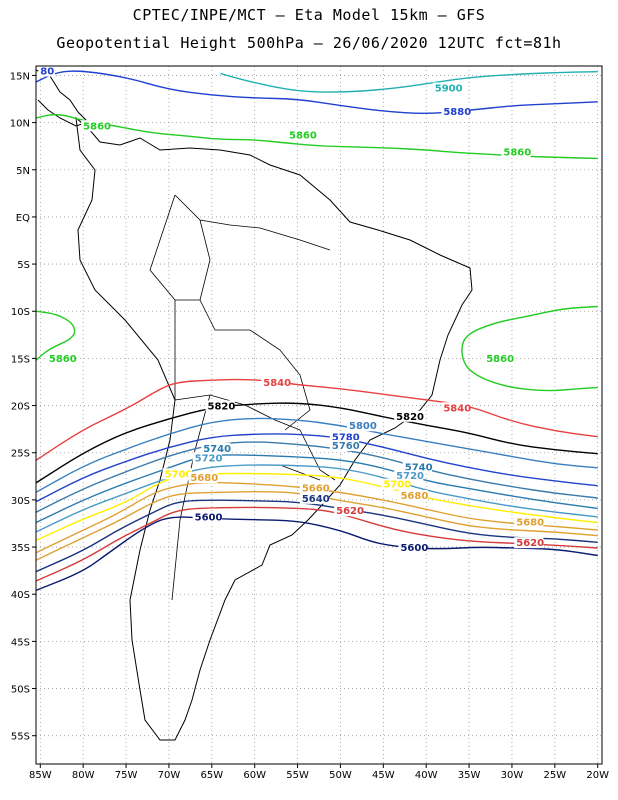  Describe the element at coordinates (512, 775) in the screenshot. I see `lon-tick-label: 30W` at that location.